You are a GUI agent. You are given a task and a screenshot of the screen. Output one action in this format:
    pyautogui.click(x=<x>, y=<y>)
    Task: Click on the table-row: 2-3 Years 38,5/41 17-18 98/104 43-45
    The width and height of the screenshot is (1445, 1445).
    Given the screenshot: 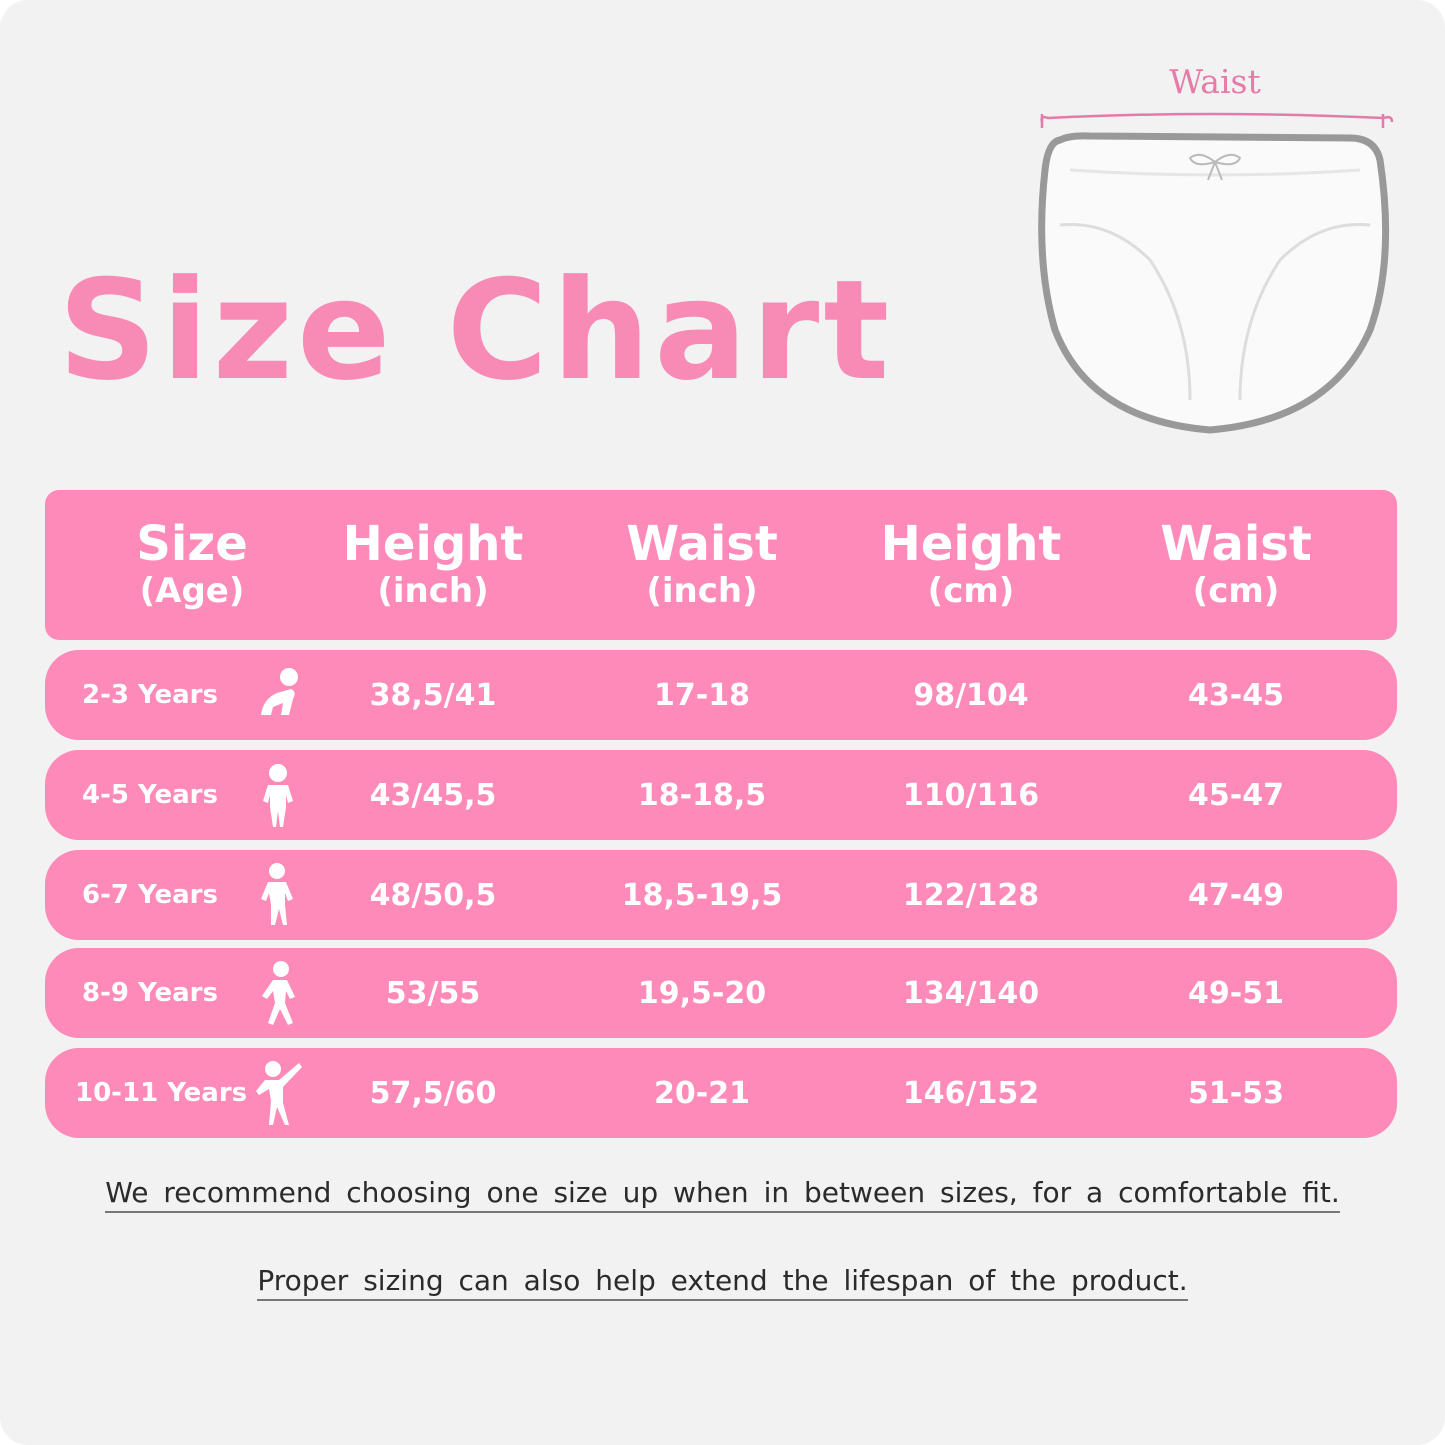 What is the action you would take?
    pyautogui.click(x=721, y=695)
    